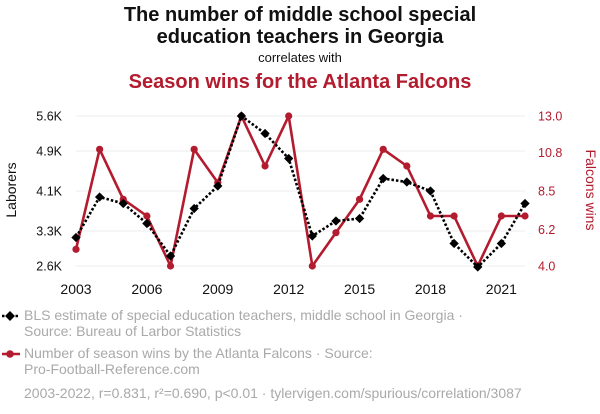 The image size is (600, 414). Describe the element at coordinates (300, 82) in the screenshot. I see `chart-title-red: Season wins for the Atlanta Falcons` at that location.